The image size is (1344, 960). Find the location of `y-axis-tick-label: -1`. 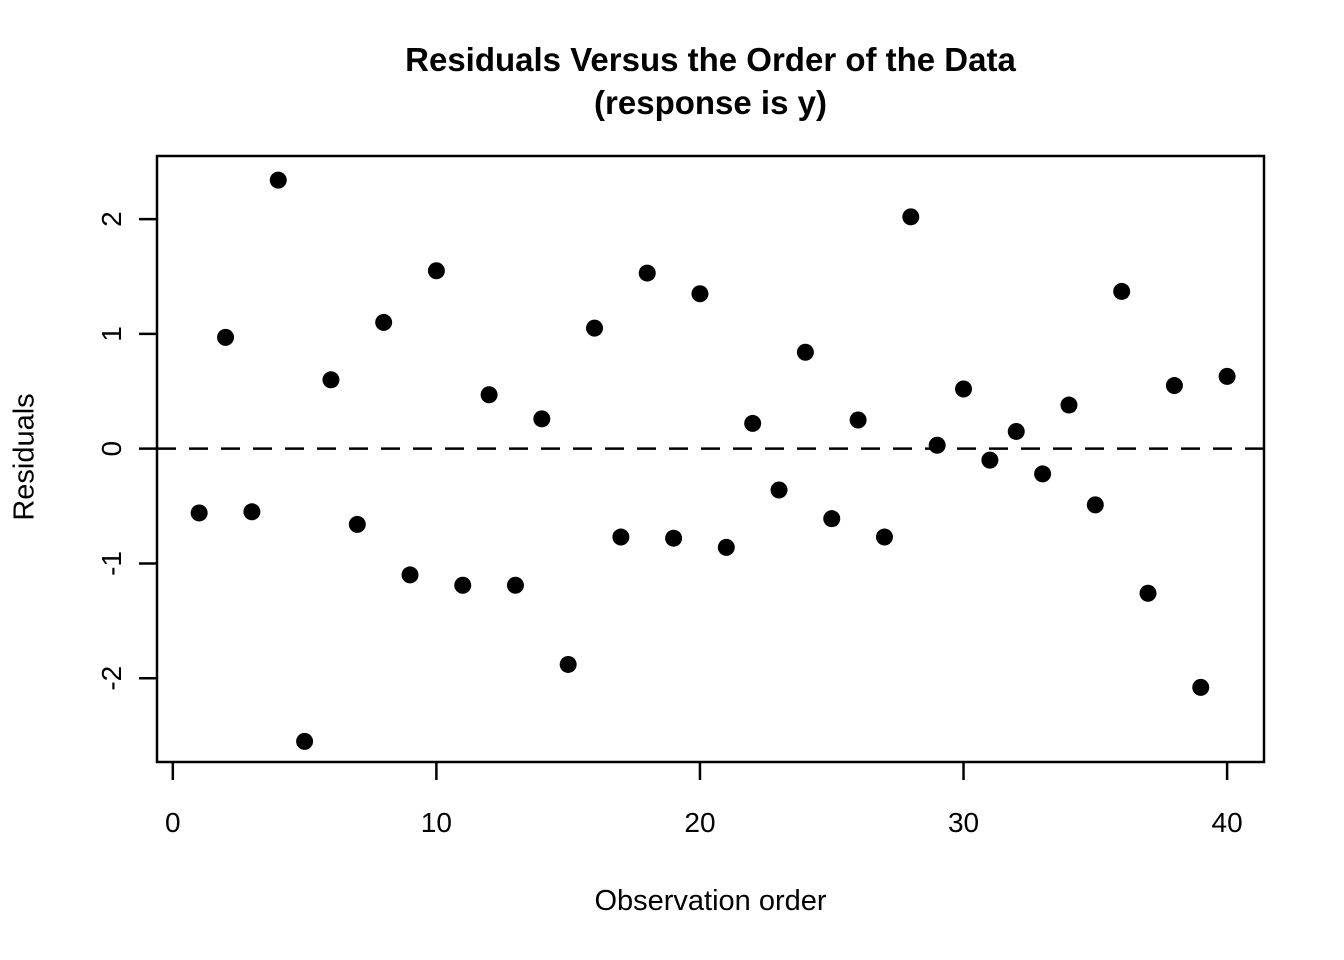

y-axis-tick-label: -1 is located at coordinates (111, 563).